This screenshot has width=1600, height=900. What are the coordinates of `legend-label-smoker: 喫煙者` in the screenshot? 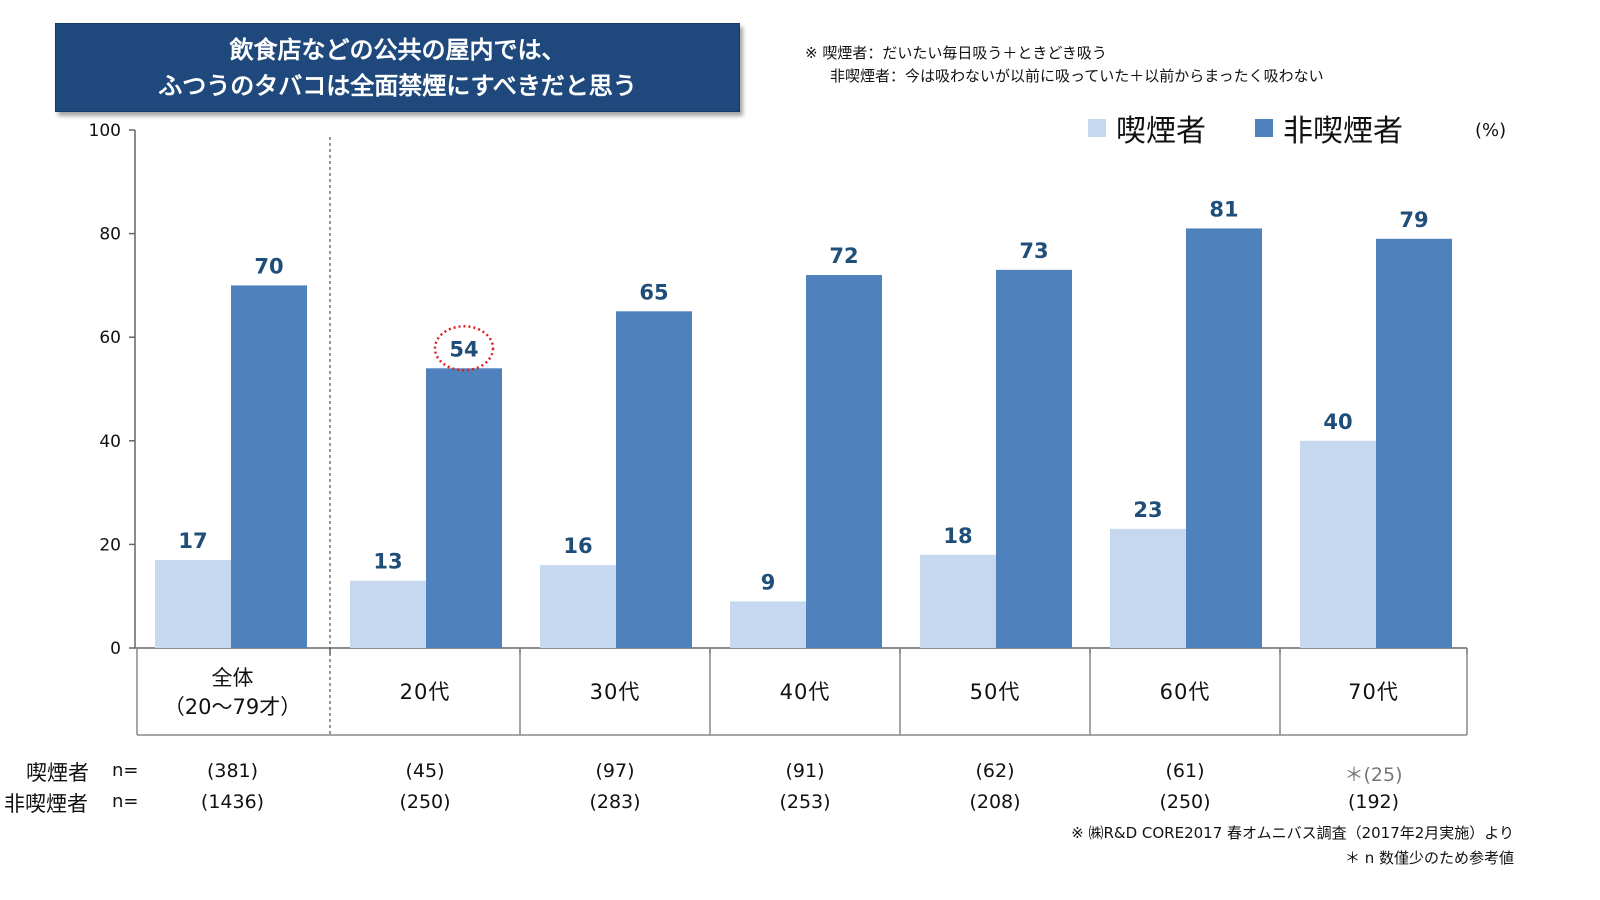 It's located at (1161, 131).